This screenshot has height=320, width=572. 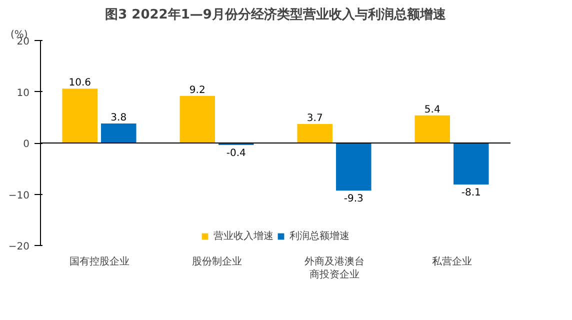 What do you see at coordinates (354, 199) in the screenshot?
I see `data-label: -9.3` at bounding box center [354, 199].